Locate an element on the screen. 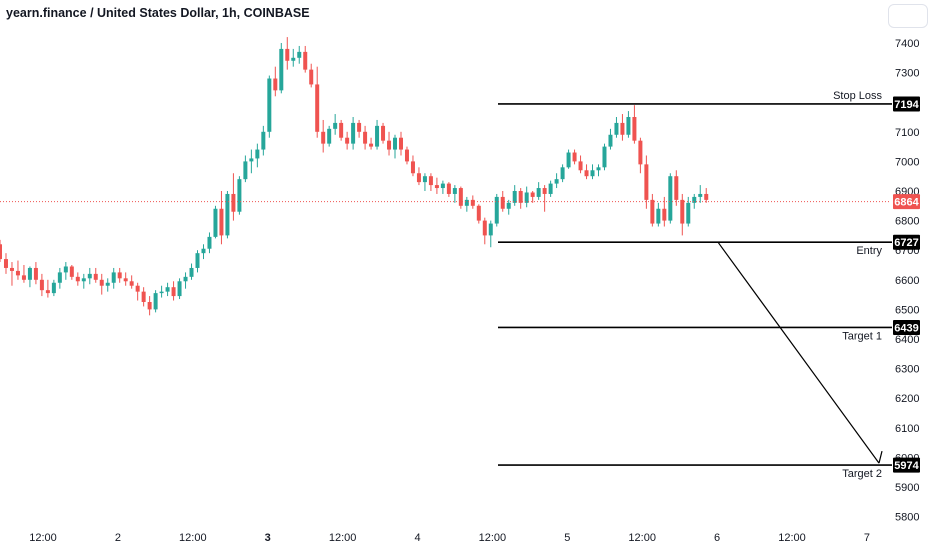  y-tick-label: 6200 is located at coordinates (907, 399).